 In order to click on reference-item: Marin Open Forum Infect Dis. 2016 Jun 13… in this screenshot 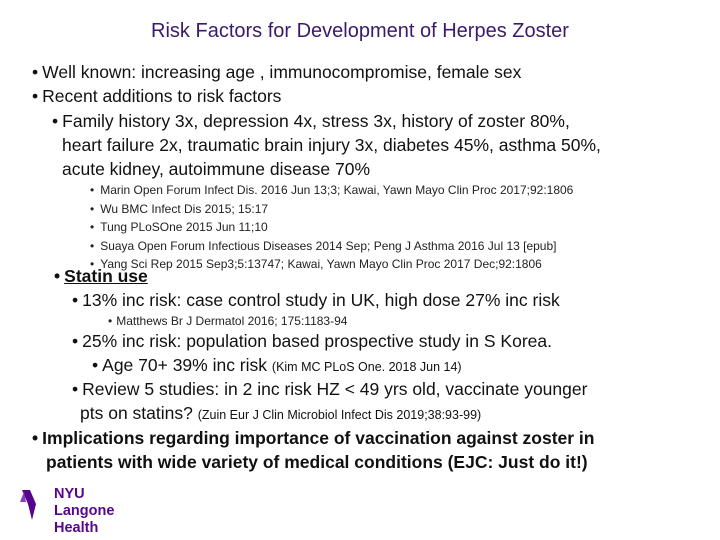, I will do `click(331, 192)`.